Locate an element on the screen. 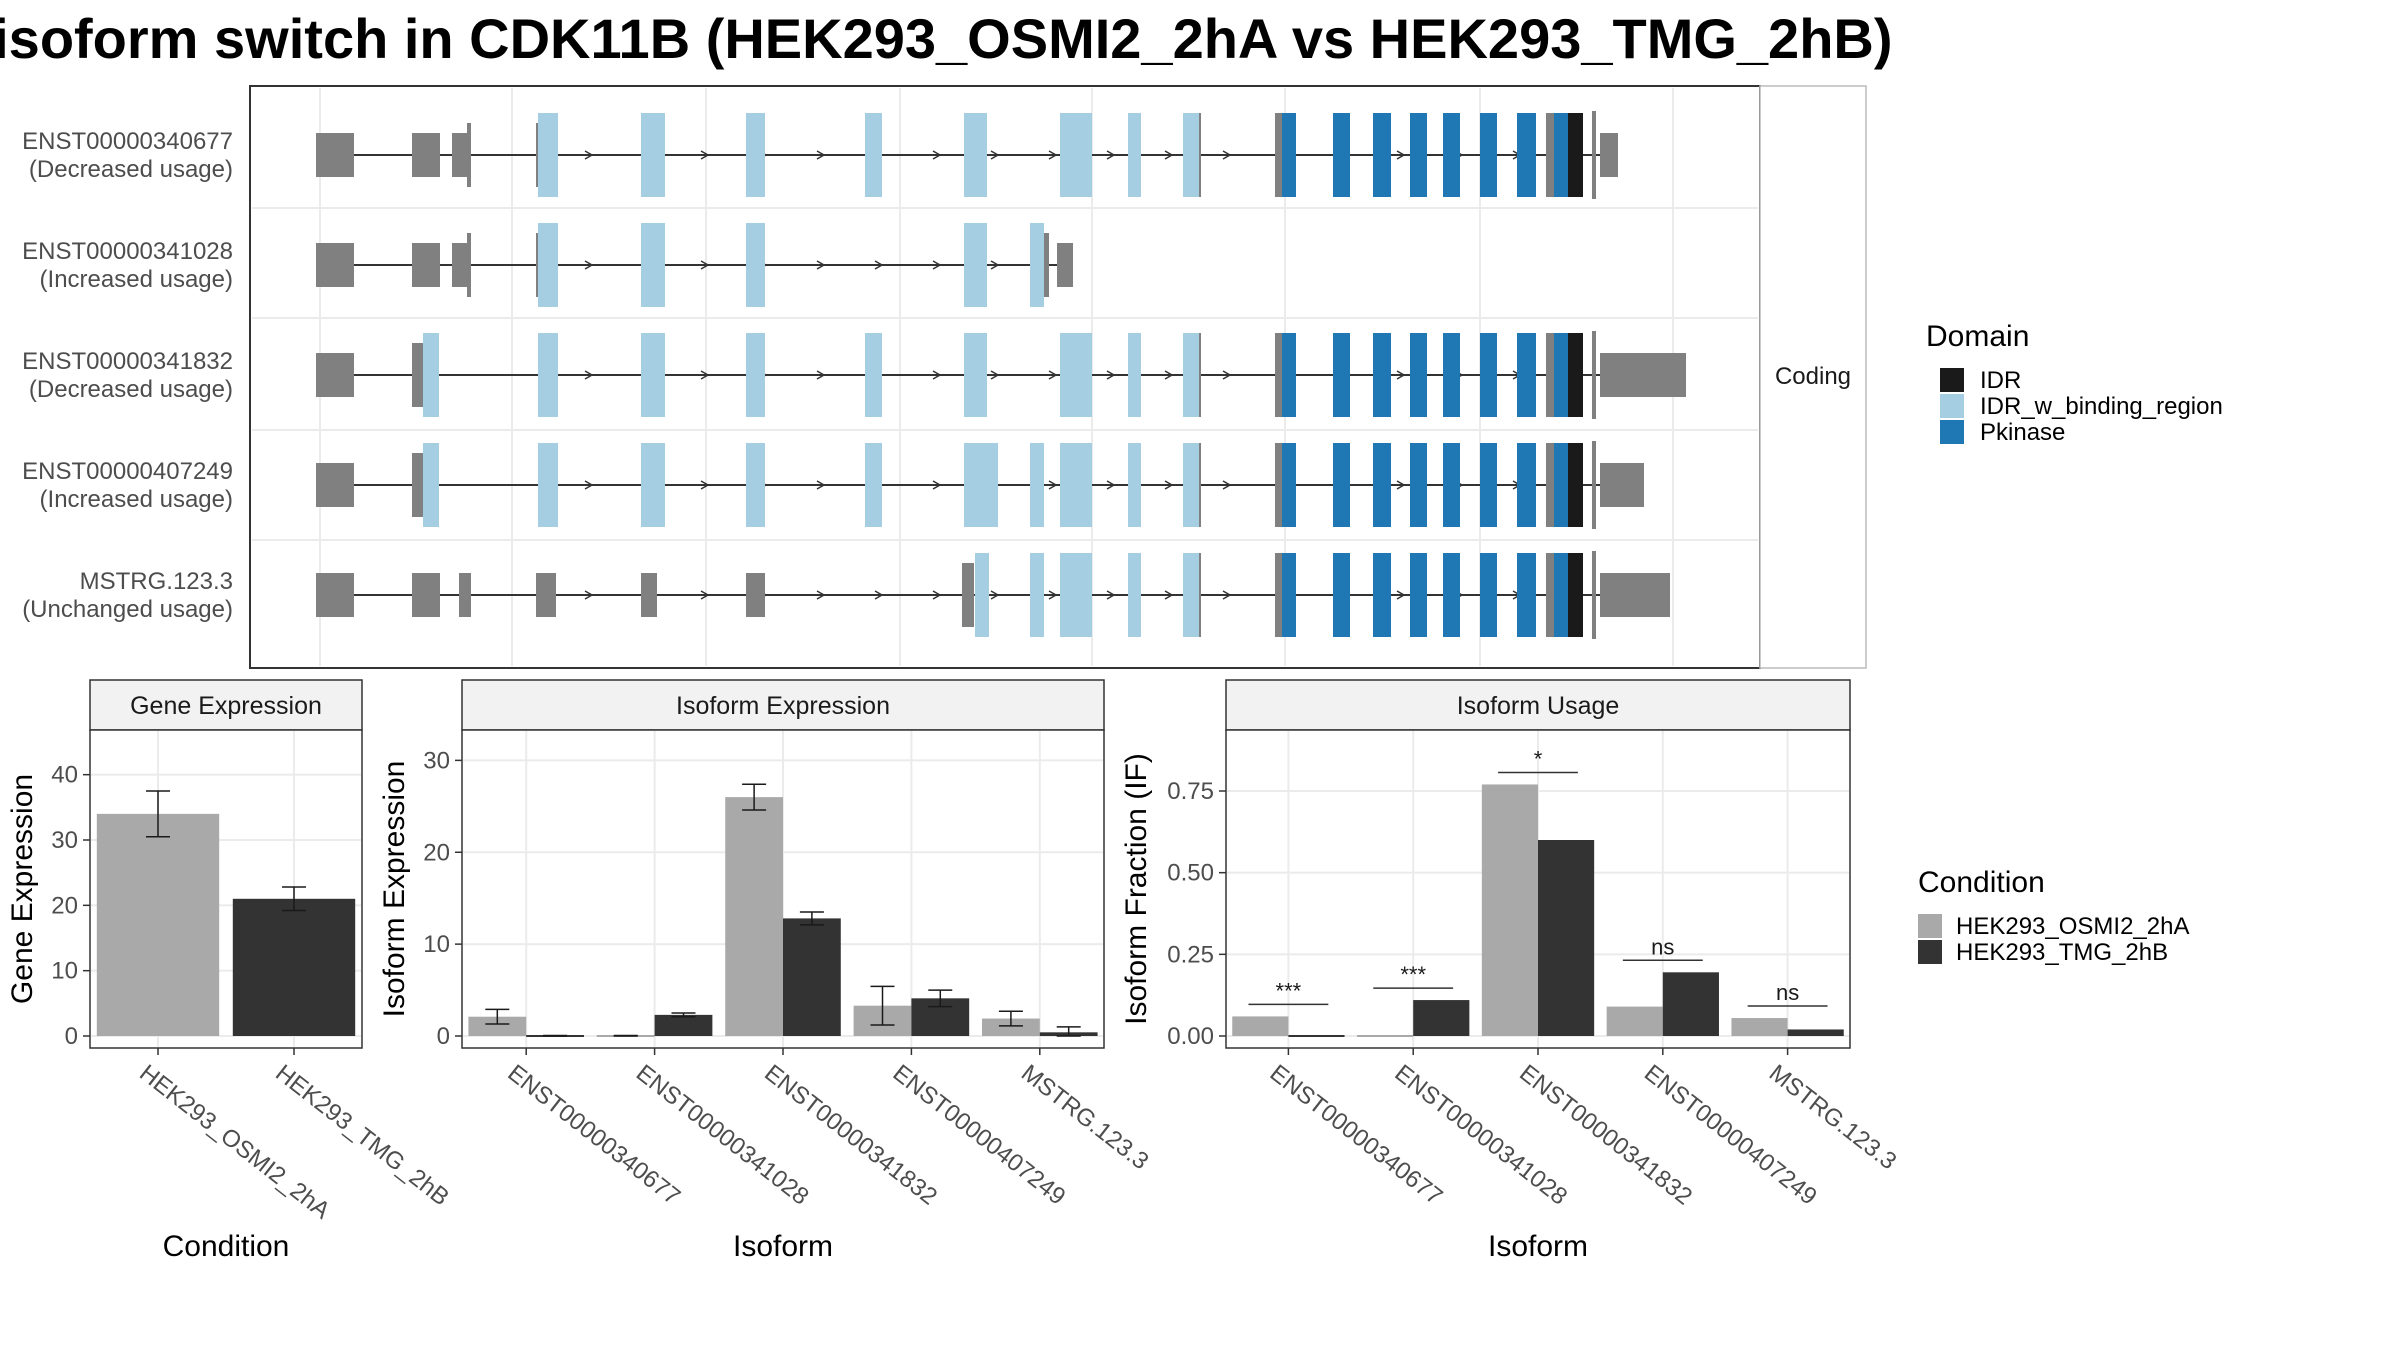 The image size is (2400, 1350). idr-exon is located at coordinates (1575, 595).